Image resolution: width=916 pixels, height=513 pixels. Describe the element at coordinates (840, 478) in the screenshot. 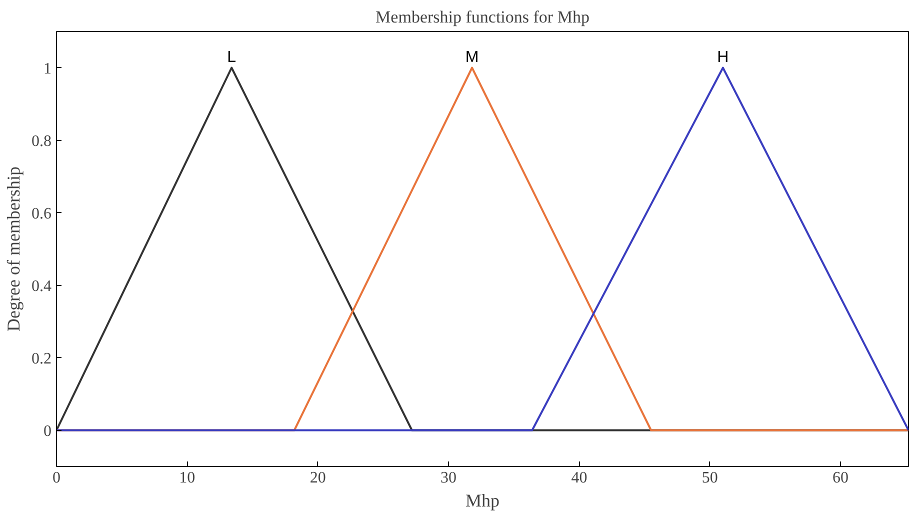

I see `x-tick-label: 60` at that location.